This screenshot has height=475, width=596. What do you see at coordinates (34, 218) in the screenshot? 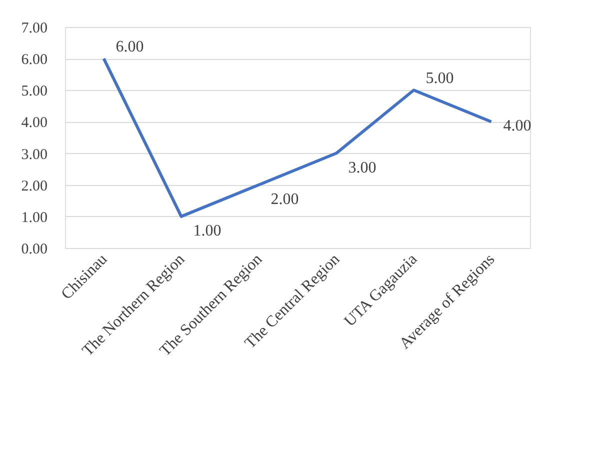
I see `y-tick-label: 1.00` at bounding box center [34, 218].